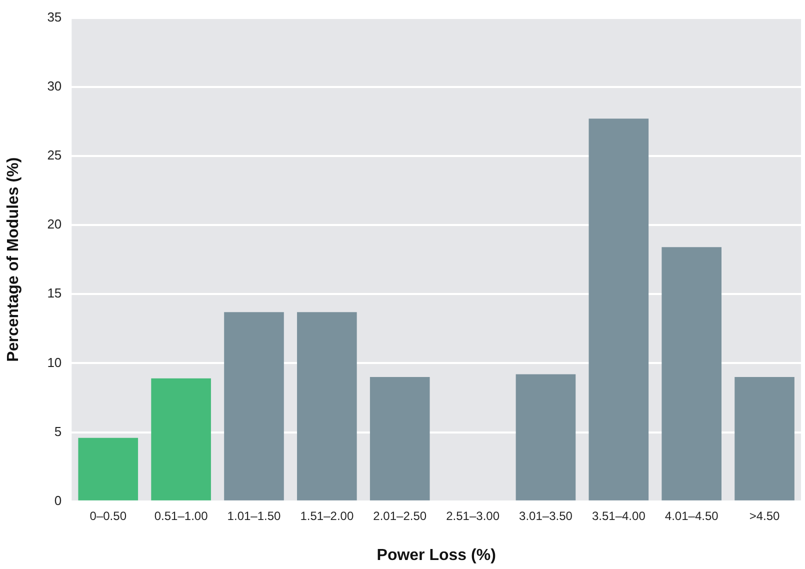  I want to click on x-tick-label: 2.51–3.00, so click(473, 515).